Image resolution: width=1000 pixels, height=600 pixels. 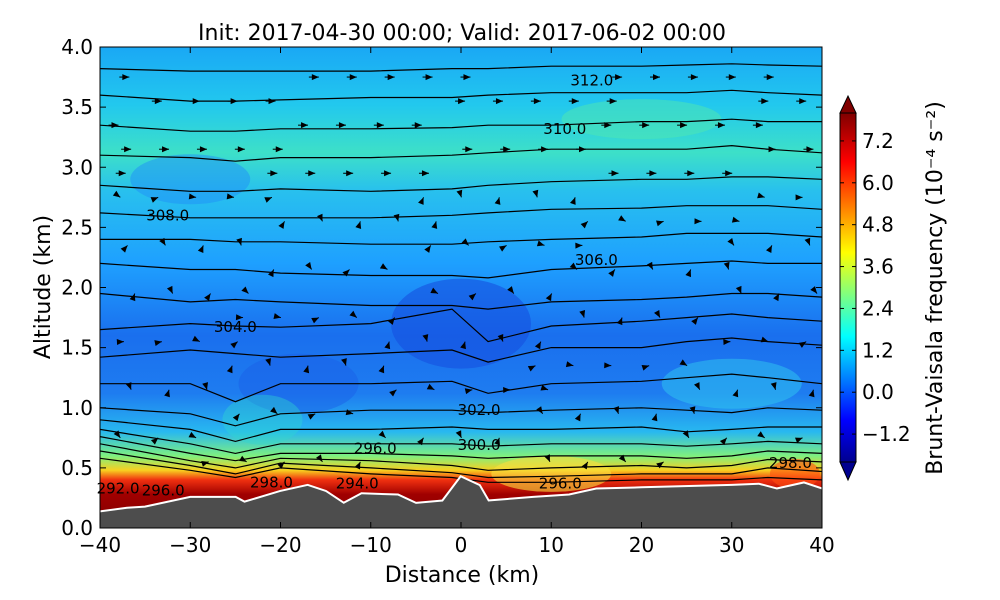 What do you see at coordinates (878, 183) in the screenshot?
I see `colorbar-tick-label: 6.0` at bounding box center [878, 183].